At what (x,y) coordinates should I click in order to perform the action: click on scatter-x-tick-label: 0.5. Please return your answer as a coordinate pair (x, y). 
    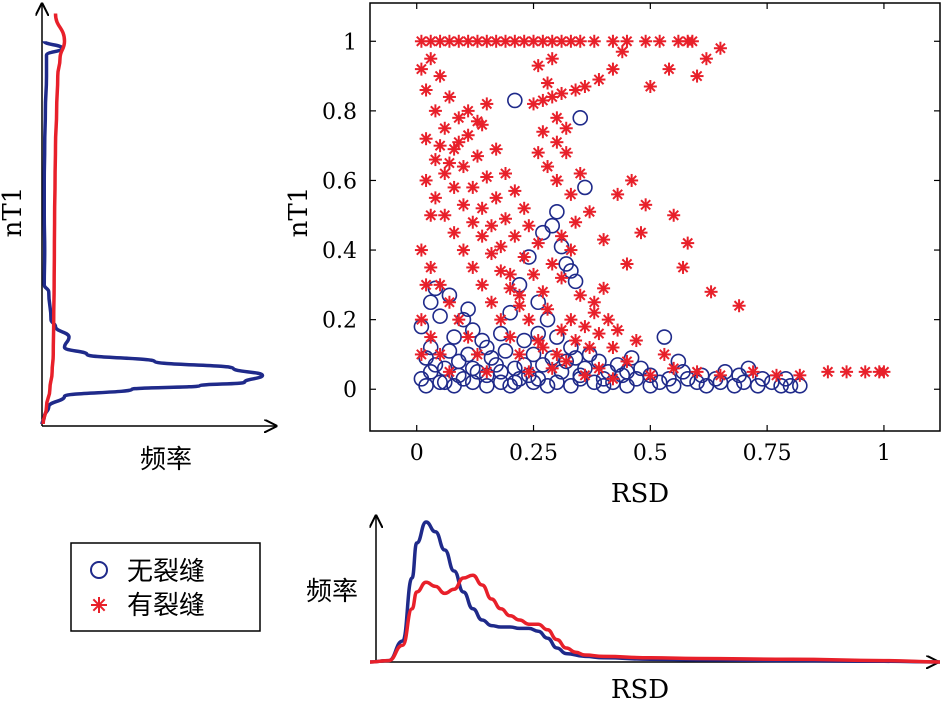
    Looking at the image, I should click on (650, 453).